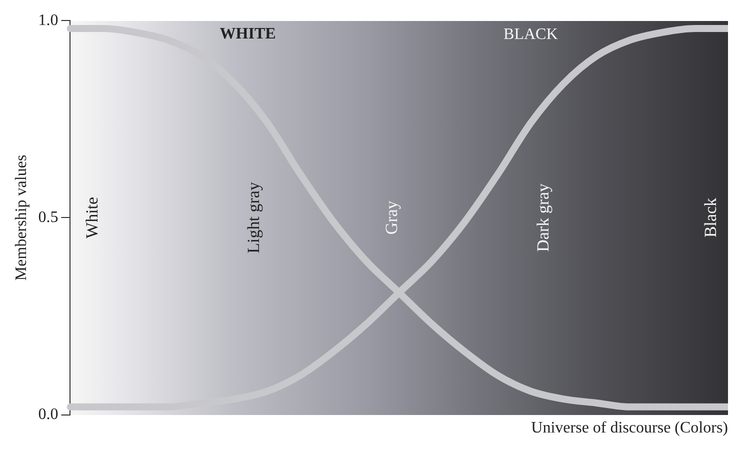  What do you see at coordinates (531, 34) in the screenshot?
I see `text: BLACK` at bounding box center [531, 34].